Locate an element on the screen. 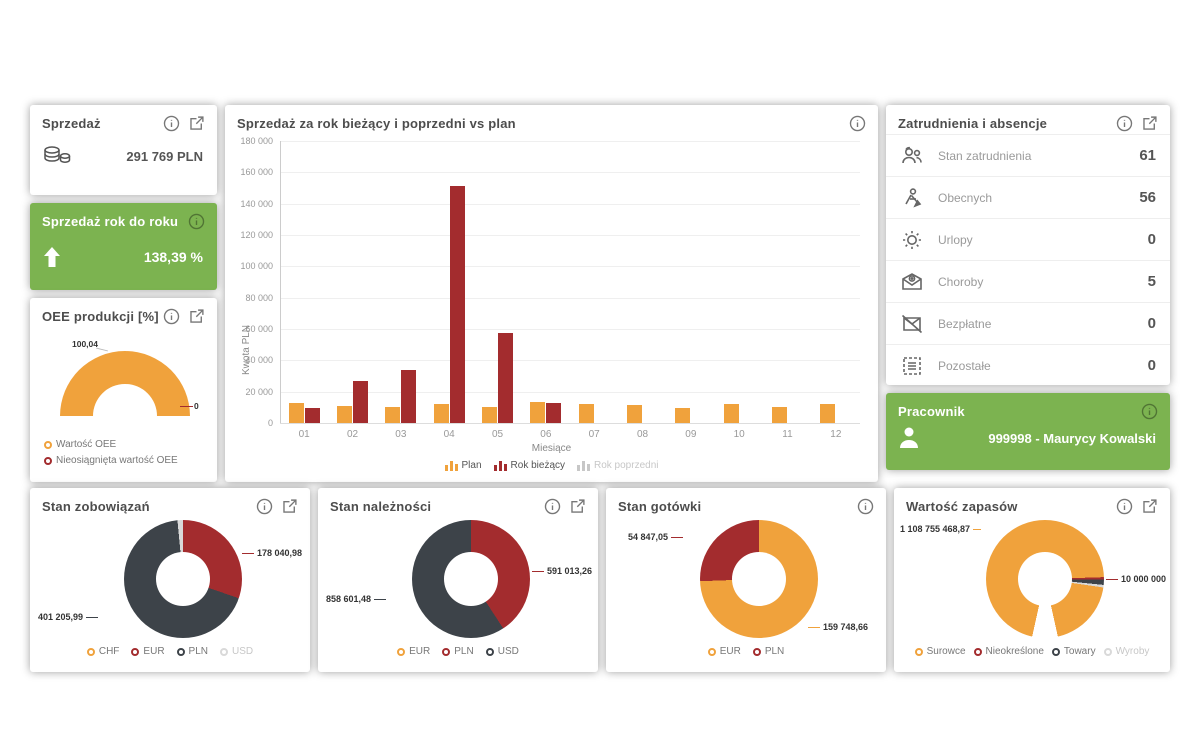 Image resolution: width=1200 pixels, height=742 pixels. legend-item-plan: Plan is located at coordinates (463, 465).